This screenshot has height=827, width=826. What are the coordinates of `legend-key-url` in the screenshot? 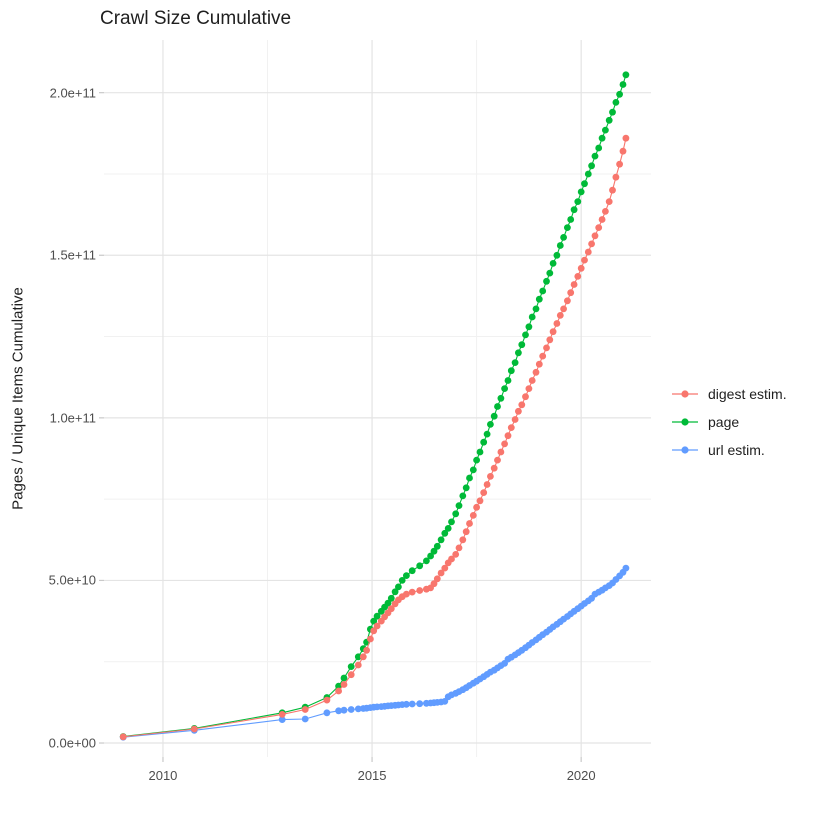 It's located at (685, 450).